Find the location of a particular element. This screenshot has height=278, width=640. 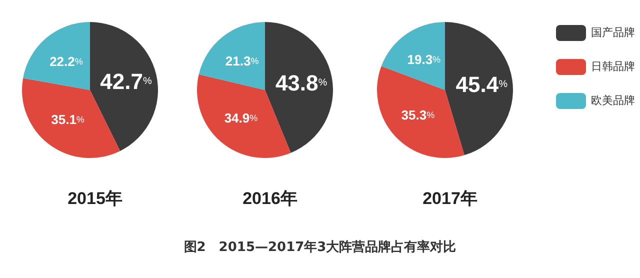

data-label: 34.9% is located at coordinates (241, 118).